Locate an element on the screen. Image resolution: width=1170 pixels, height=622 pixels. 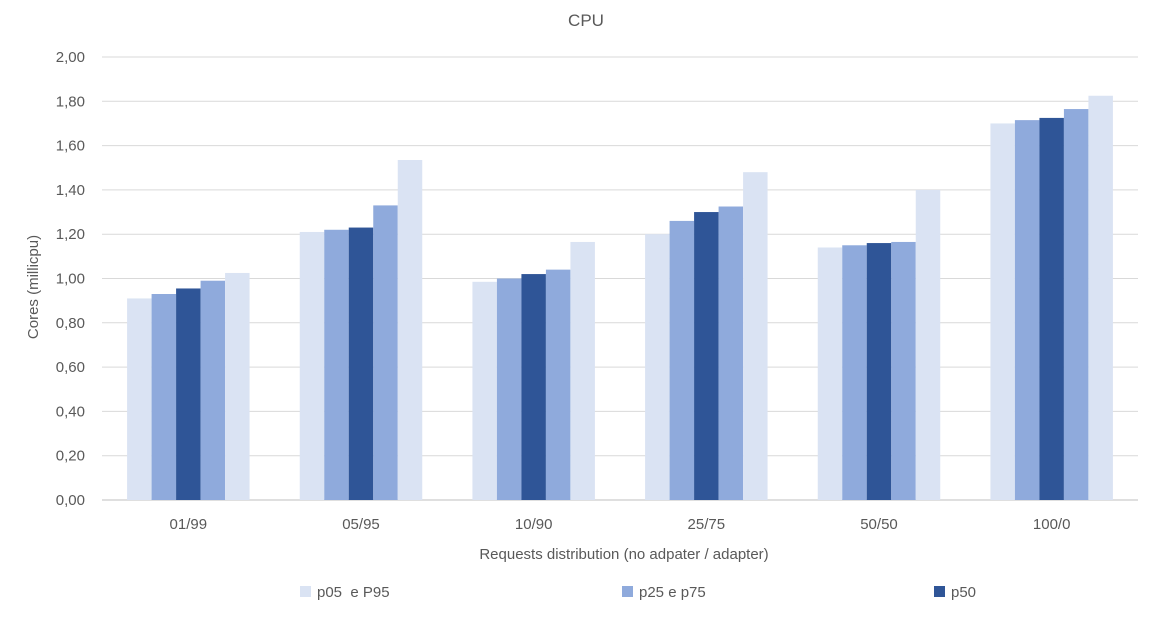
legend-label: p50 is located at coordinates (963, 592).